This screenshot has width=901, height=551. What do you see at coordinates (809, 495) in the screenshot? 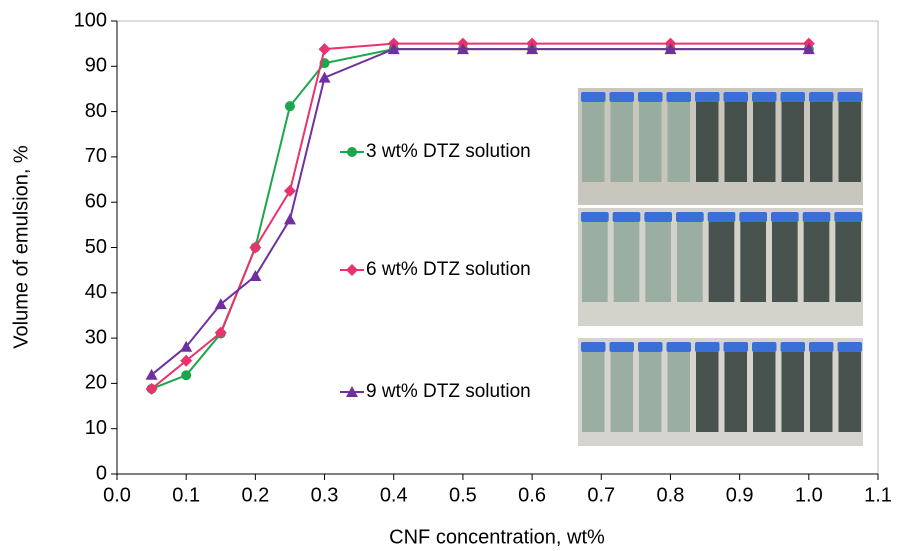
I see `x-tick-label: 1.0` at bounding box center [809, 495].